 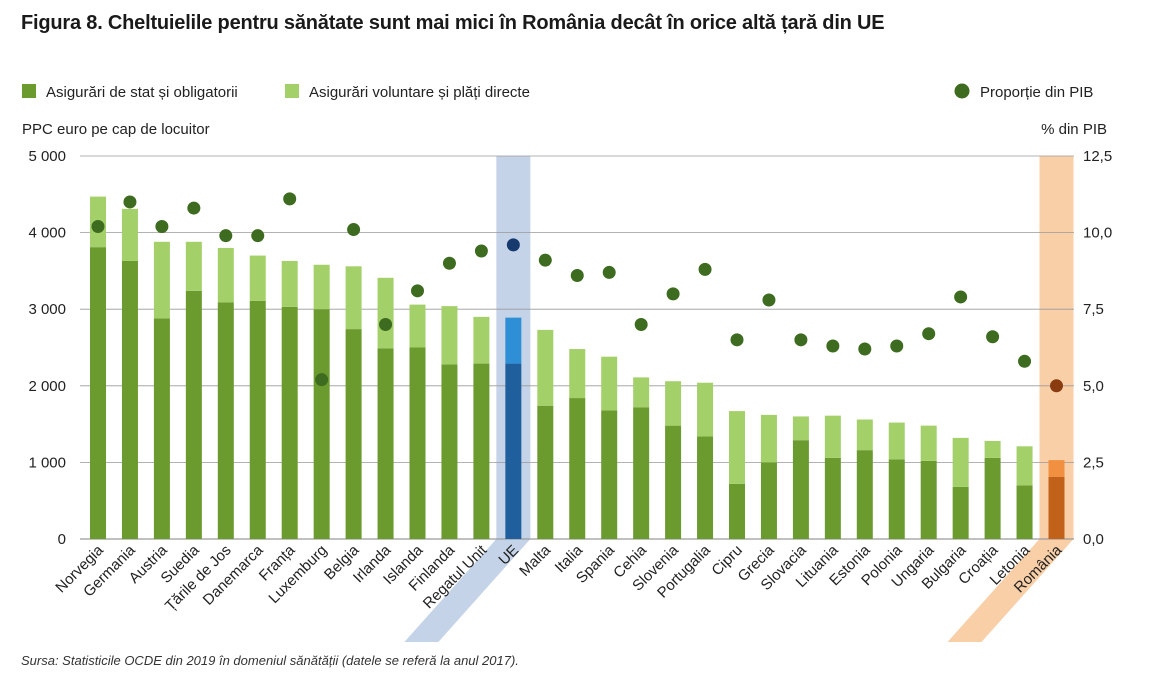 I want to click on legend-label-voluntary: Asigurări voluntare și plăți directe, so click(x=419, y=92).